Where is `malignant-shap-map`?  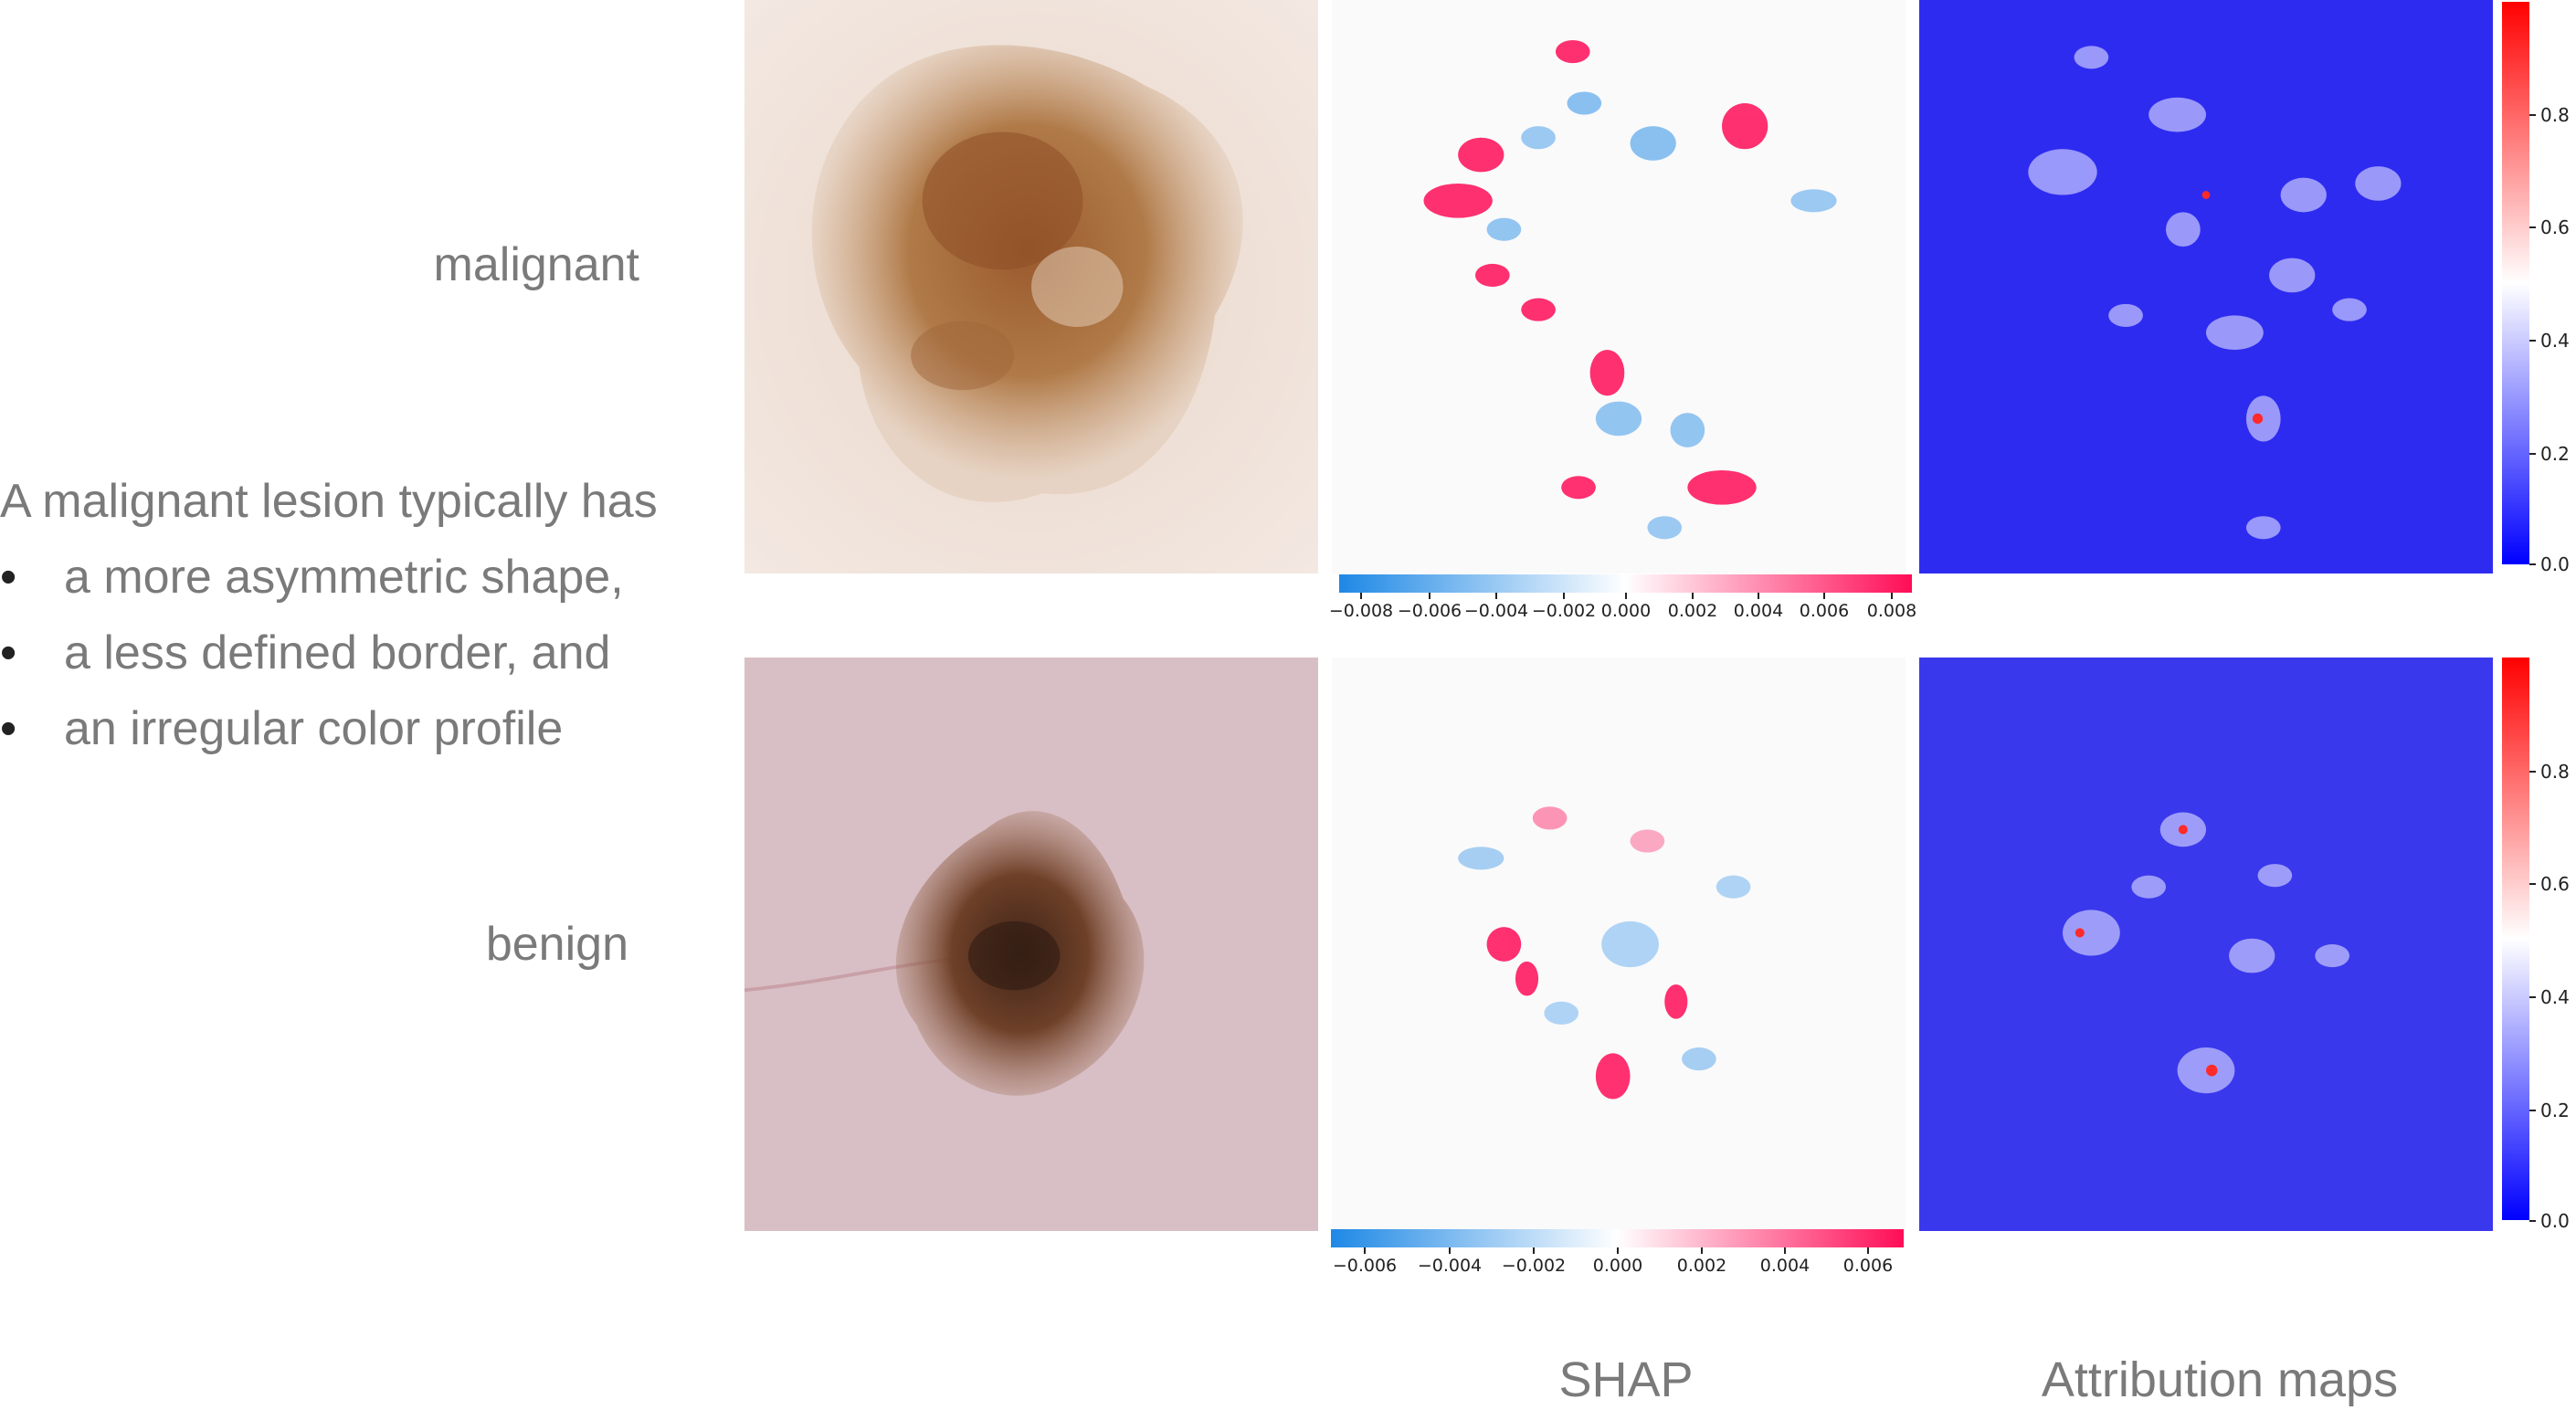
malignant-shap-map is located at coordinates (1619, 286).